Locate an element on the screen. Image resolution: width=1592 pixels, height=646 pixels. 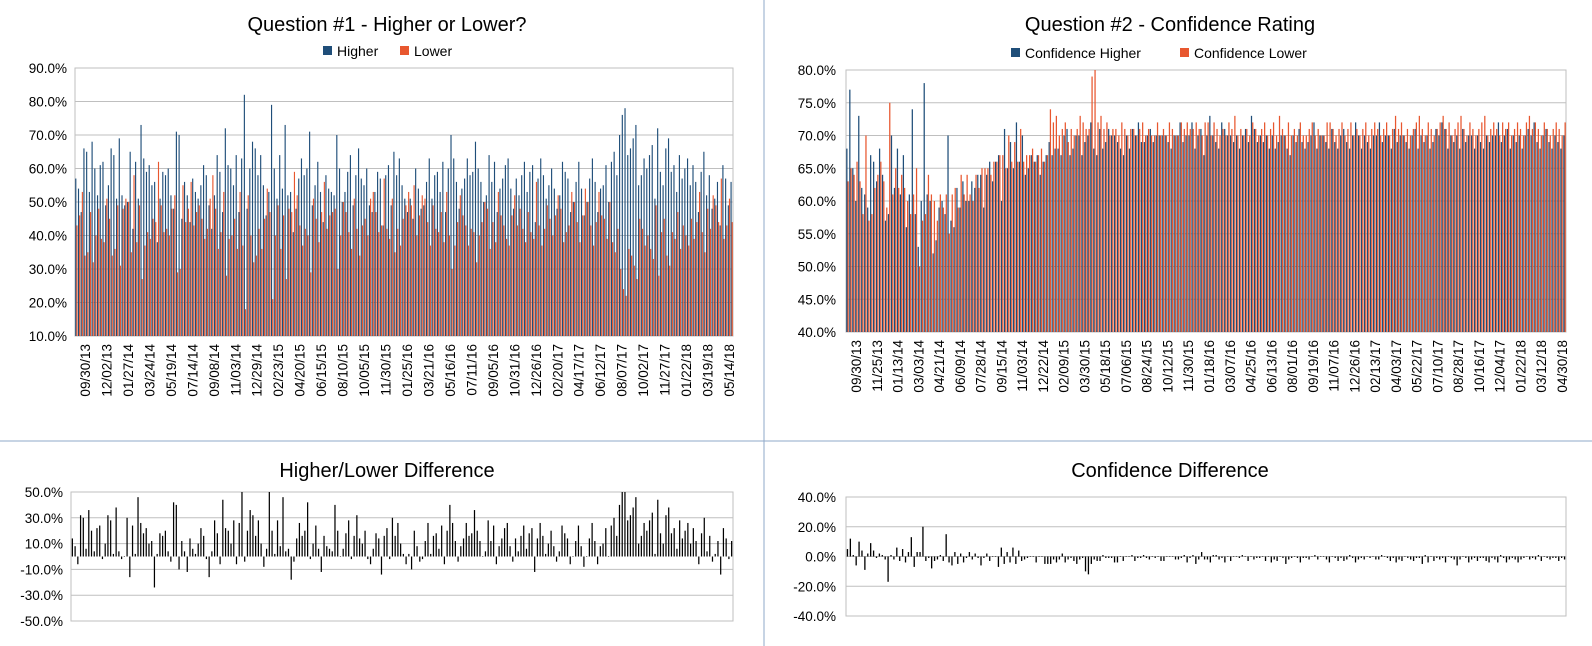
x-tick-label: 01/13/14 is located at coordinates (898, 366).